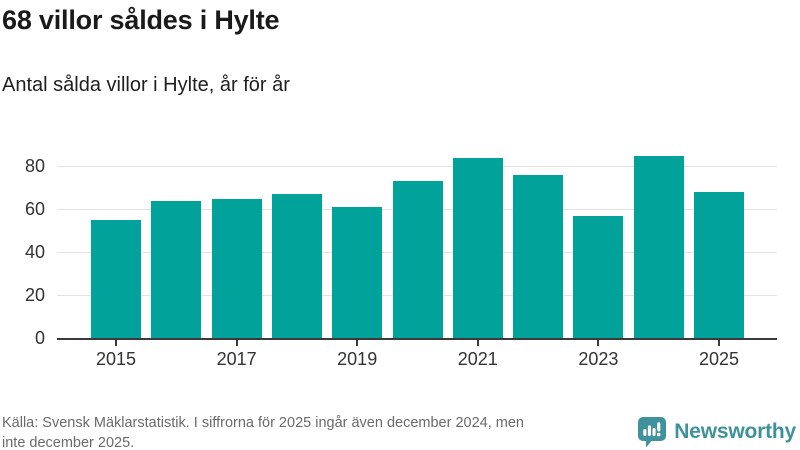 Image resolution: width=800 pixels, height=450 pixels. Describe the element at coordinates (116, 343) in the screenshot. I see `x-axis-tick-2015` at that location.